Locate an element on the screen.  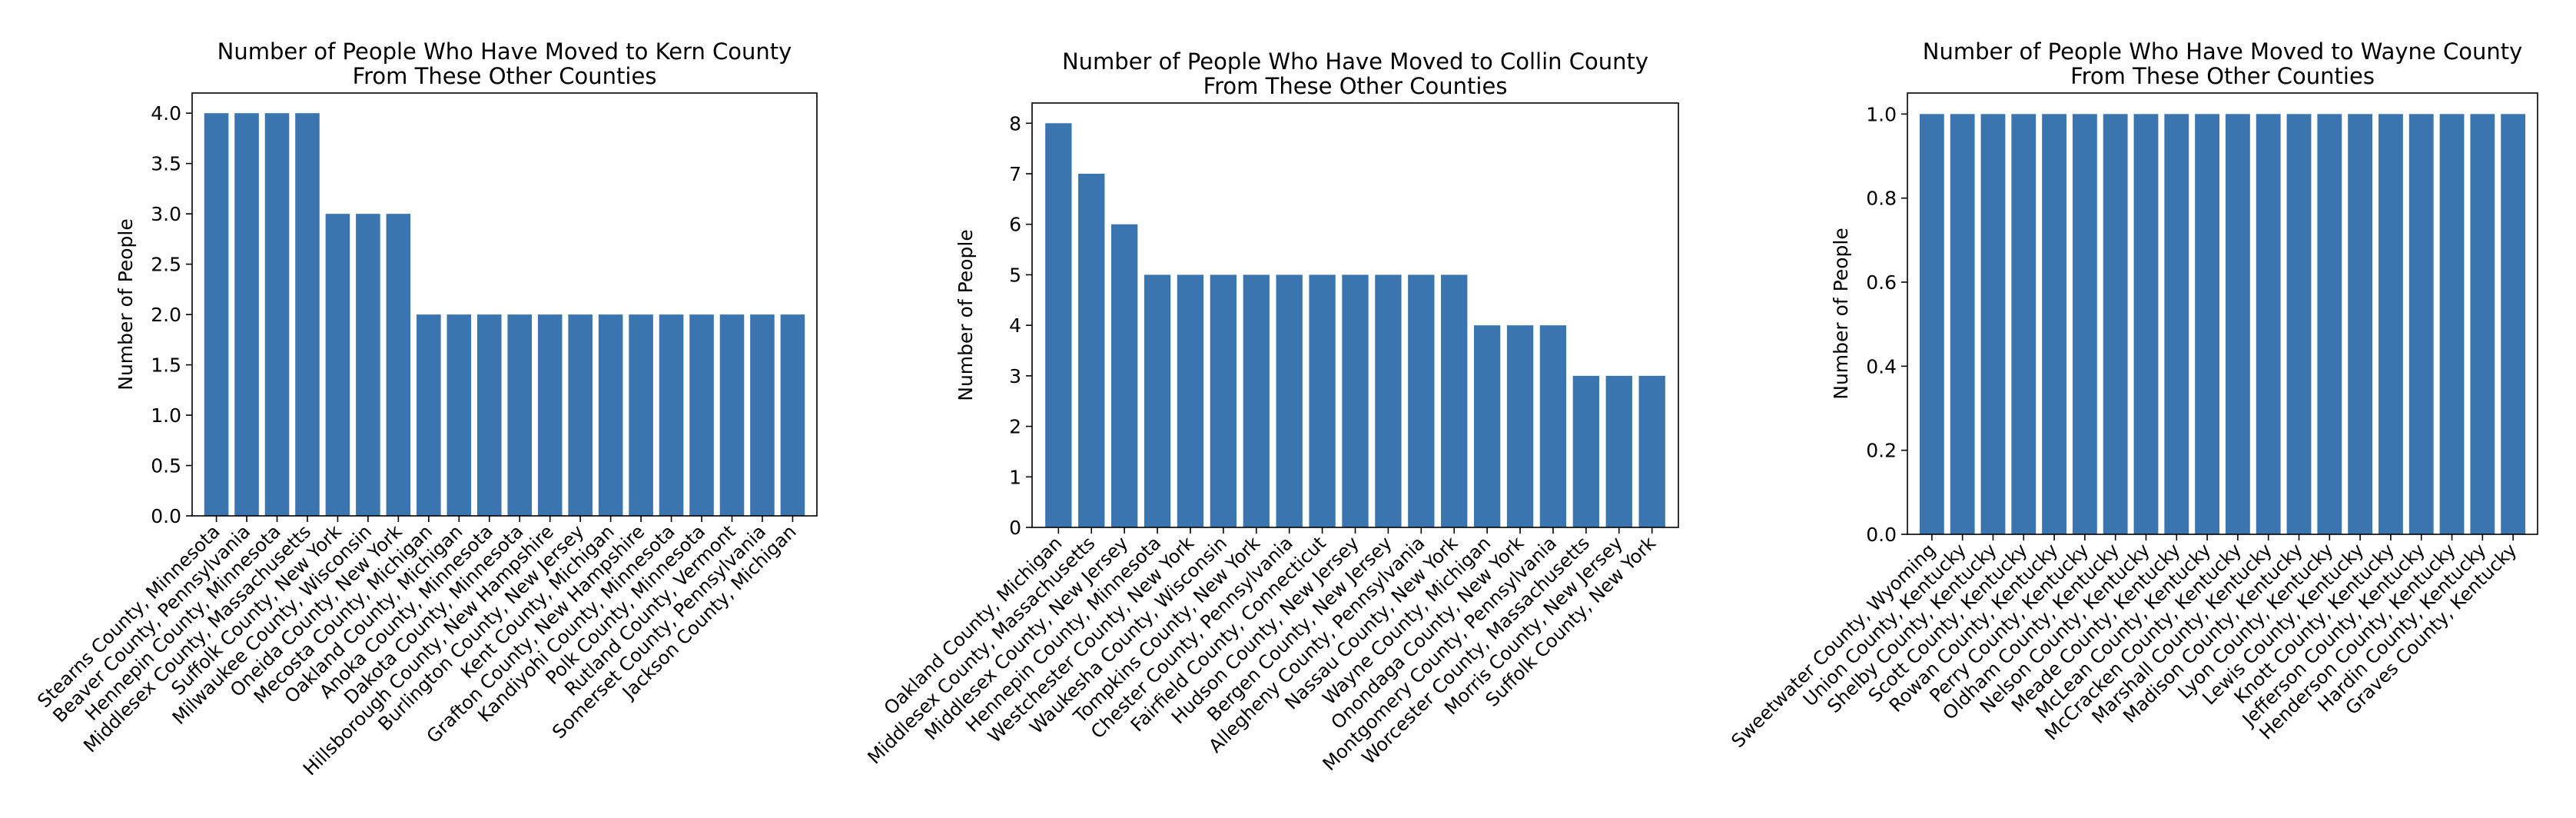
y-tick-label: 2.5 is located at coordinates (166, 265).